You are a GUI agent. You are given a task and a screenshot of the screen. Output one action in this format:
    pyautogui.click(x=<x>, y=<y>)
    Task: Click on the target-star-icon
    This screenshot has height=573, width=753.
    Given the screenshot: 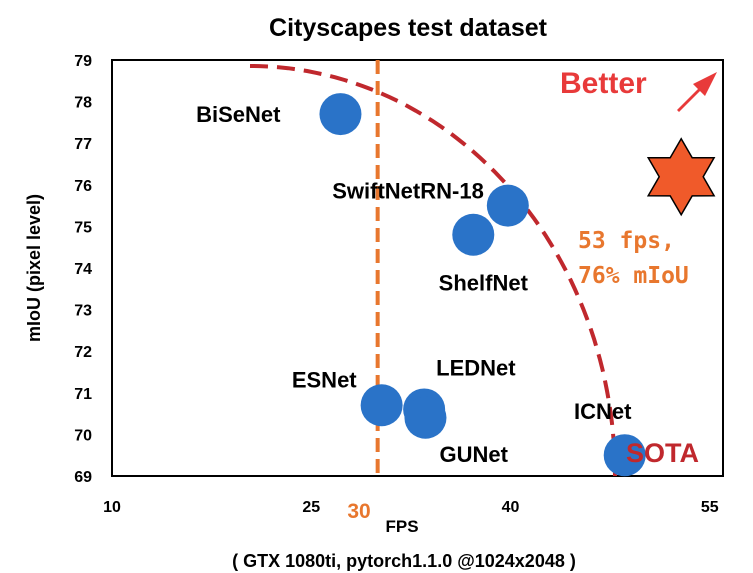 What is the action you would take?
    pyautogui.click(x=681, y=177)
    